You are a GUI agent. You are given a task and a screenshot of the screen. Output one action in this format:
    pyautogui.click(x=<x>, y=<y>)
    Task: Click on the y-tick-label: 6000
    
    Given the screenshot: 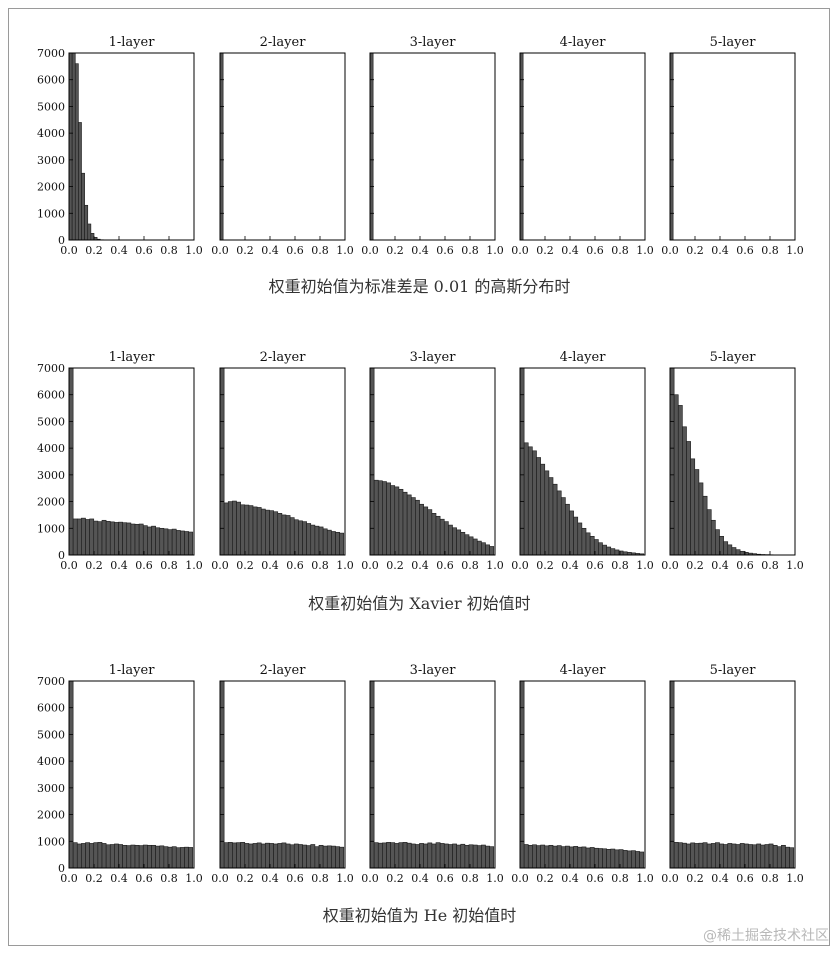 What is the action you would take?
    pyautogui.click(x=51, y=395)
    